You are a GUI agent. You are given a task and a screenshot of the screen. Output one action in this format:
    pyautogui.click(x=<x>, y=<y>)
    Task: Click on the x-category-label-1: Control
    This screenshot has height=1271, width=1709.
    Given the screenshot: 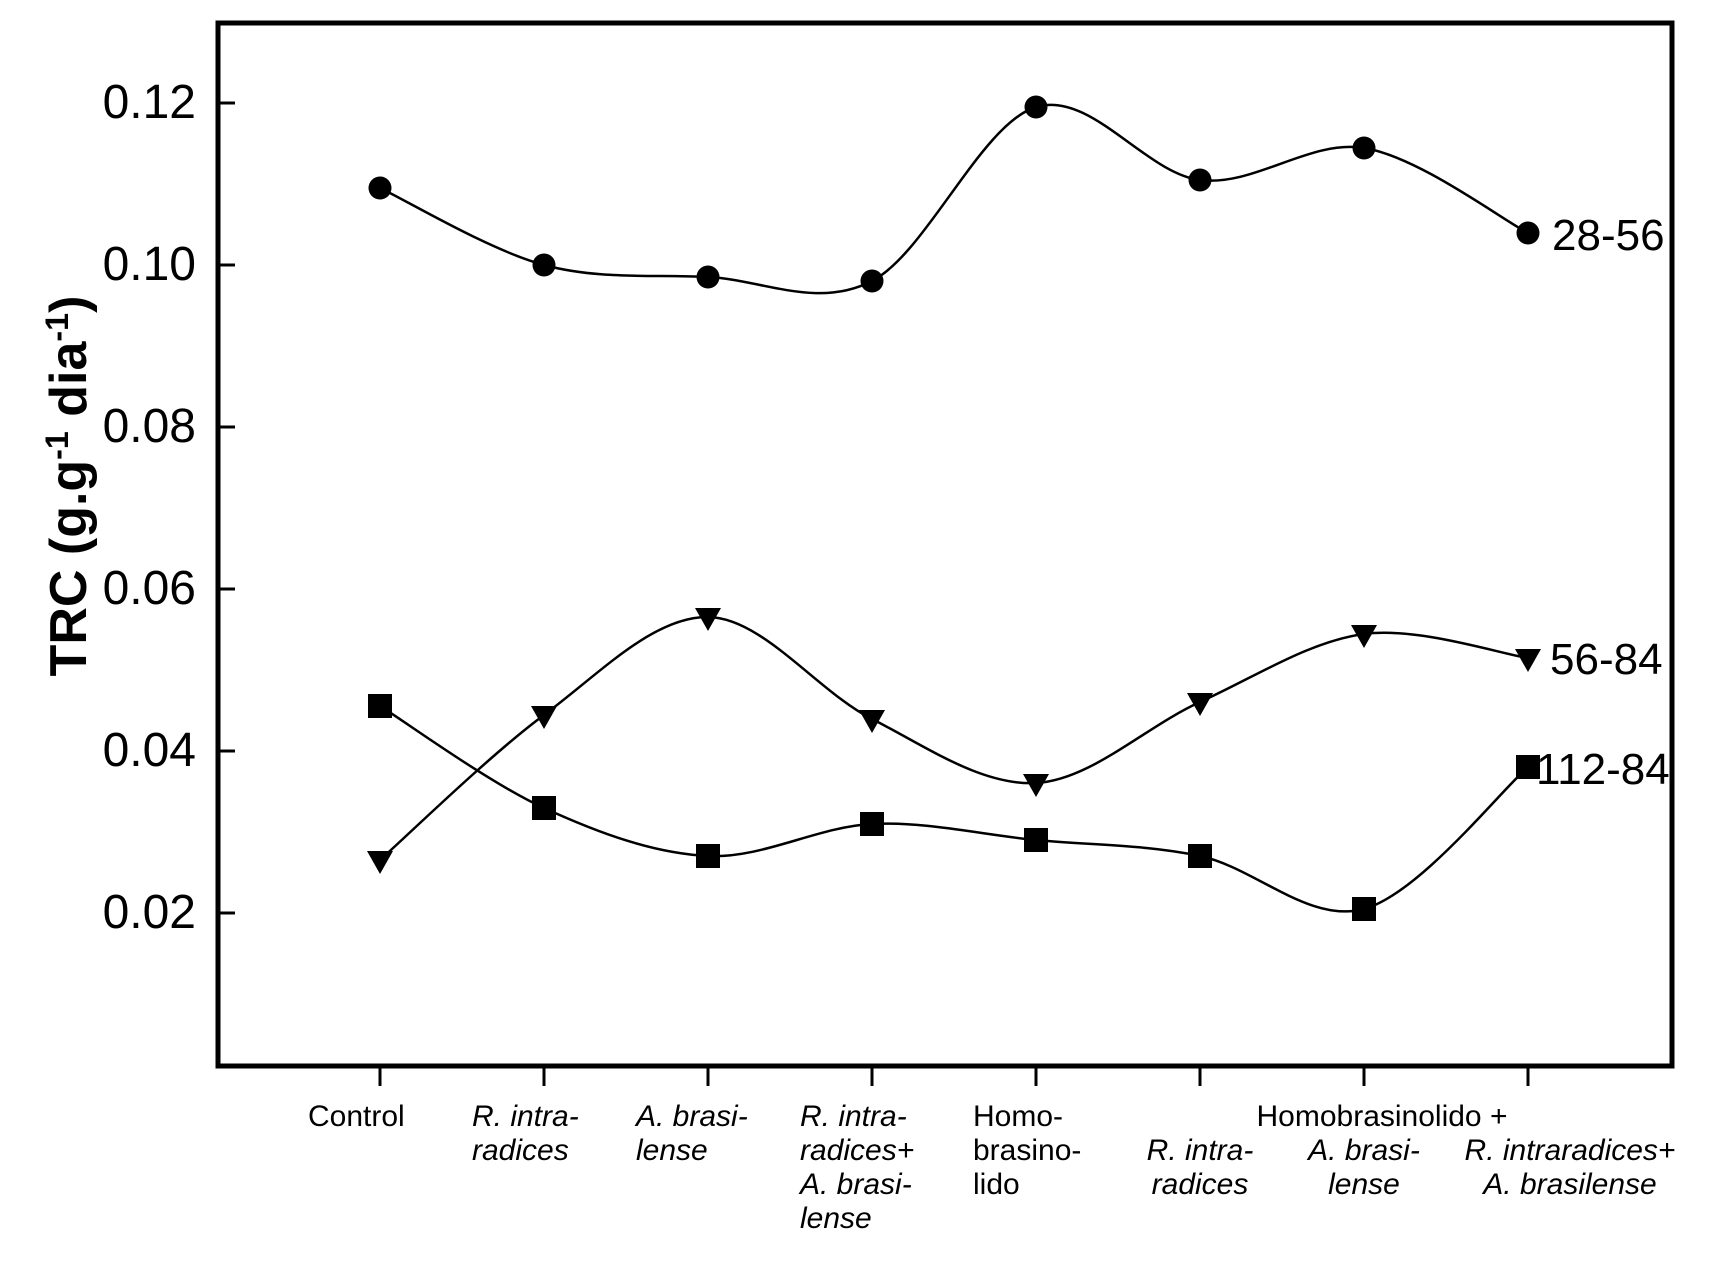 What is the action you would take?
    pyautogui.click(x=423, y=1117)
    